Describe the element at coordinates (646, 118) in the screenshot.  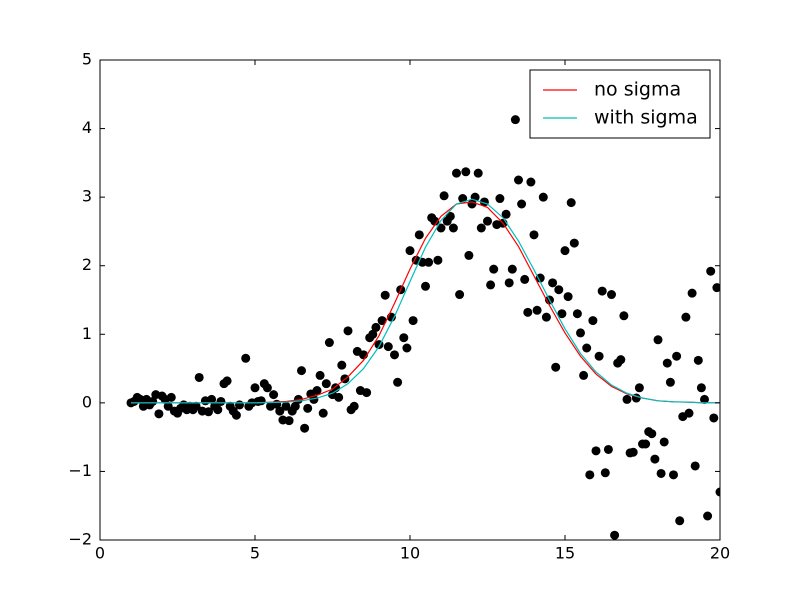
I see `legend-label: with sigma` at that location.